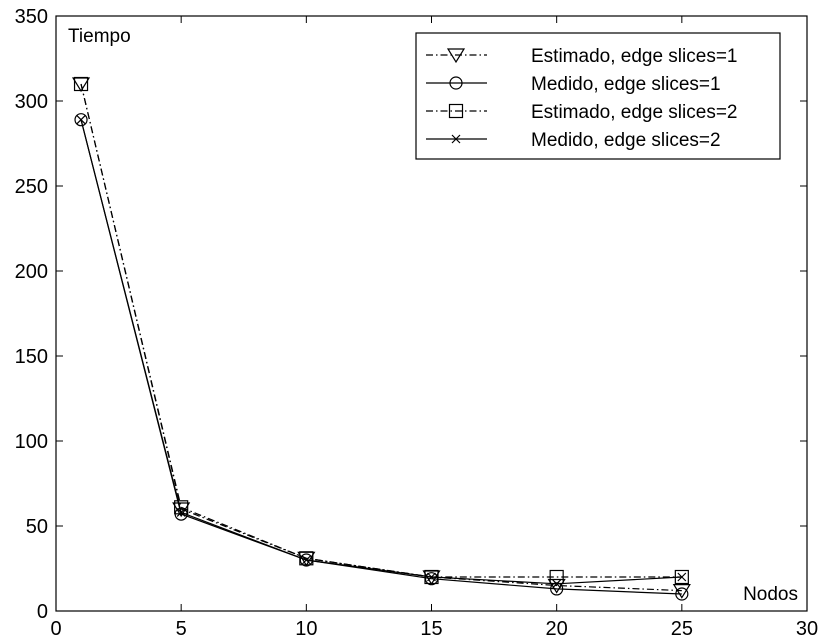  I want to click on x-axis-label: Nodos, so click(770, 594).